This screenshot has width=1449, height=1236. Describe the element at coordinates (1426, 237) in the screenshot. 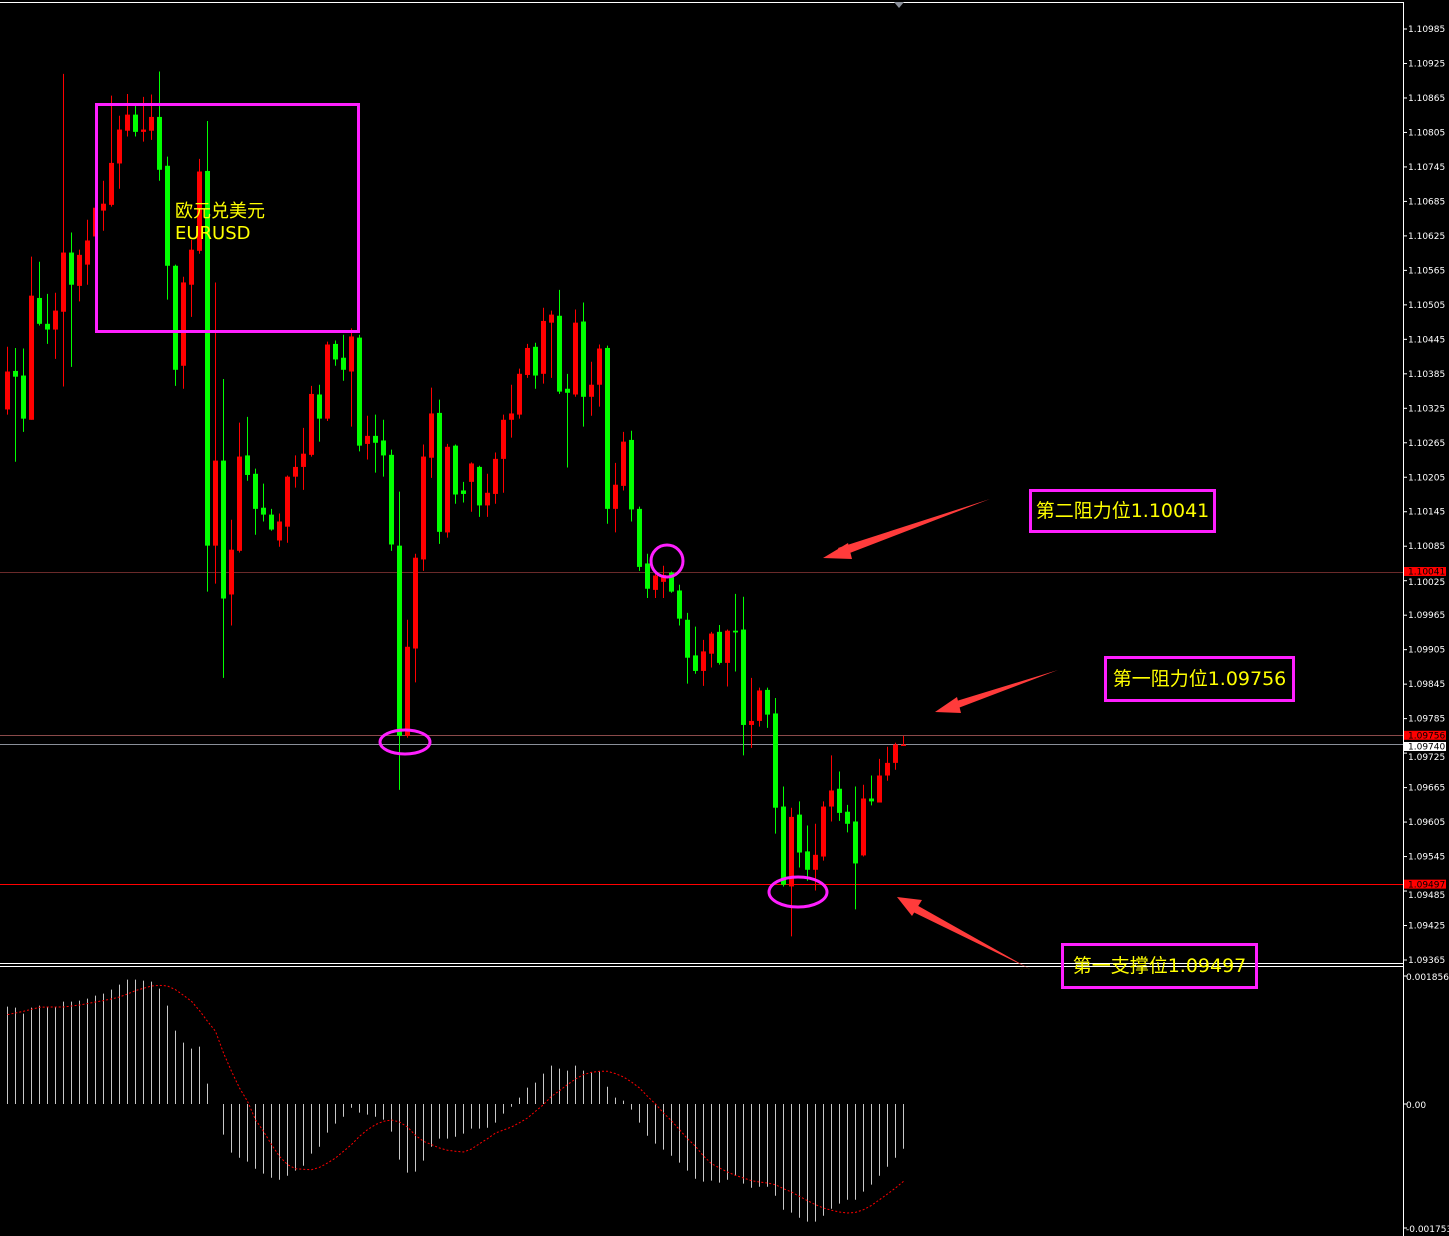

I see `price-tick-label: 1.10625` at that location.